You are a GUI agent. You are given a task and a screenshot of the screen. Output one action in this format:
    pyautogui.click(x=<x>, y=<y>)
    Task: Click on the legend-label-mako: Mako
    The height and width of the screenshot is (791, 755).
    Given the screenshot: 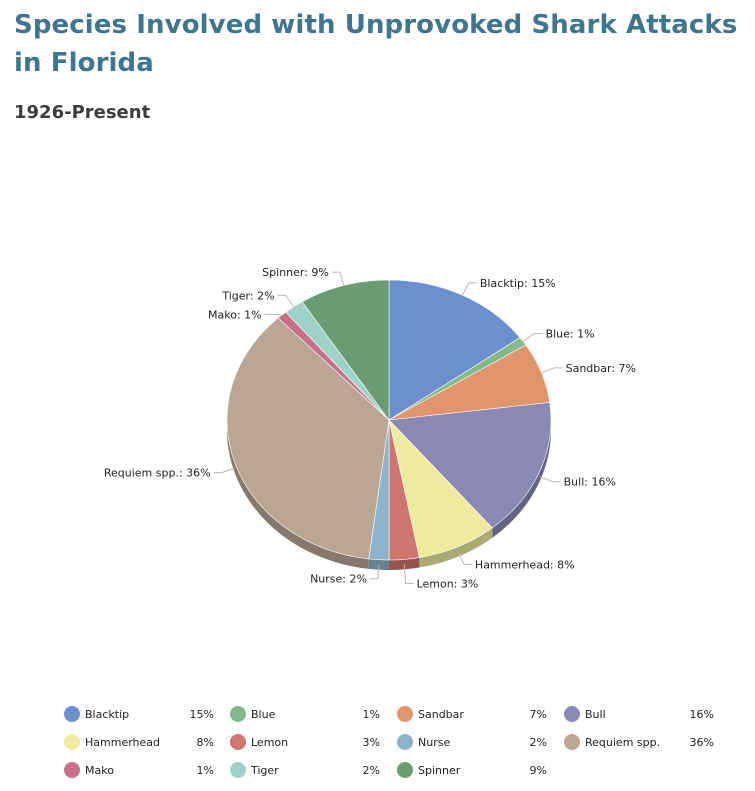 What is the action you would take?
    pyautogui.click(x=99, y=770)
    